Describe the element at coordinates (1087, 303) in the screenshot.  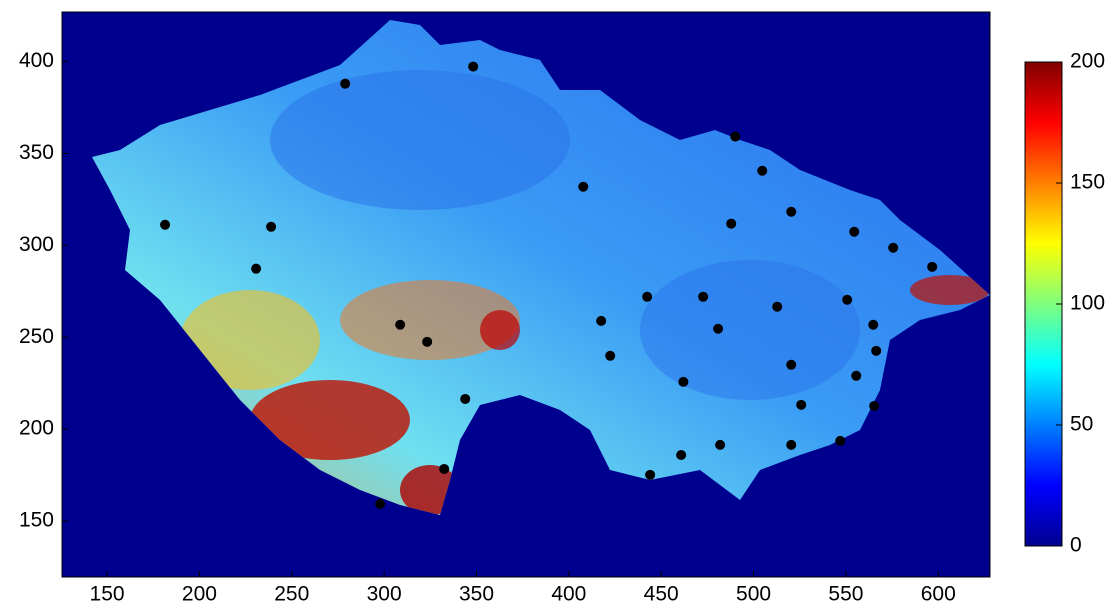
I see `colorbar-tick-label: 100` at that location.